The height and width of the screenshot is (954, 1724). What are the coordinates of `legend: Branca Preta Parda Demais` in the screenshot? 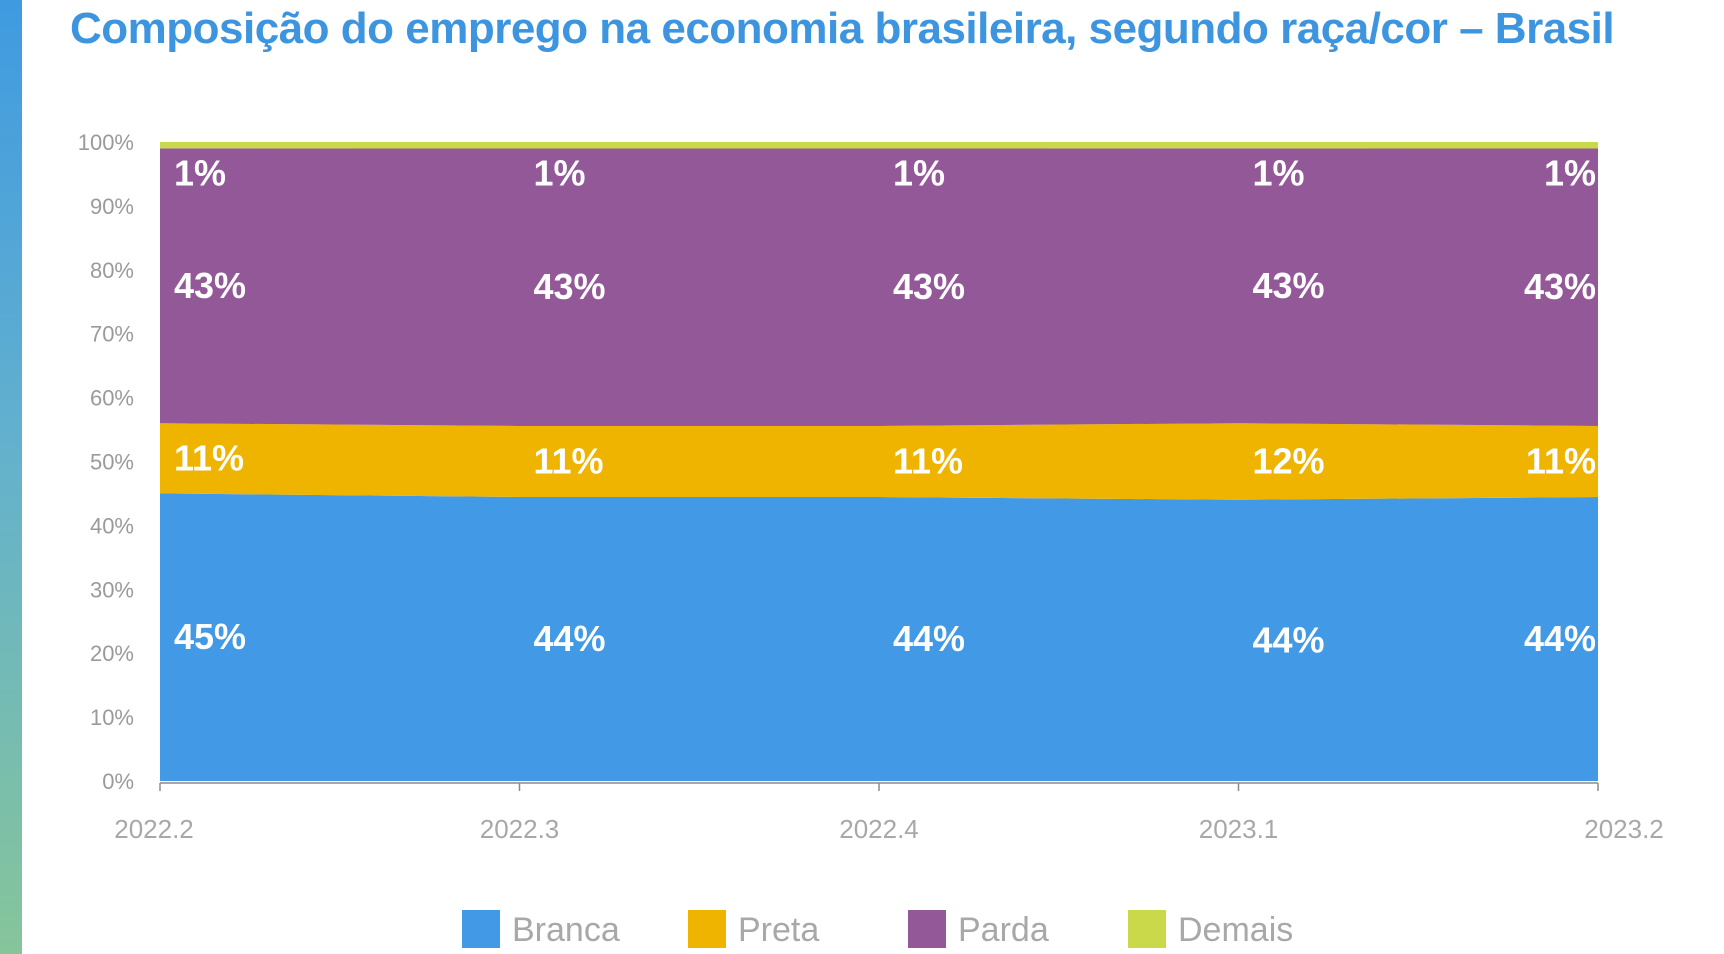 It's located at (877, 929).